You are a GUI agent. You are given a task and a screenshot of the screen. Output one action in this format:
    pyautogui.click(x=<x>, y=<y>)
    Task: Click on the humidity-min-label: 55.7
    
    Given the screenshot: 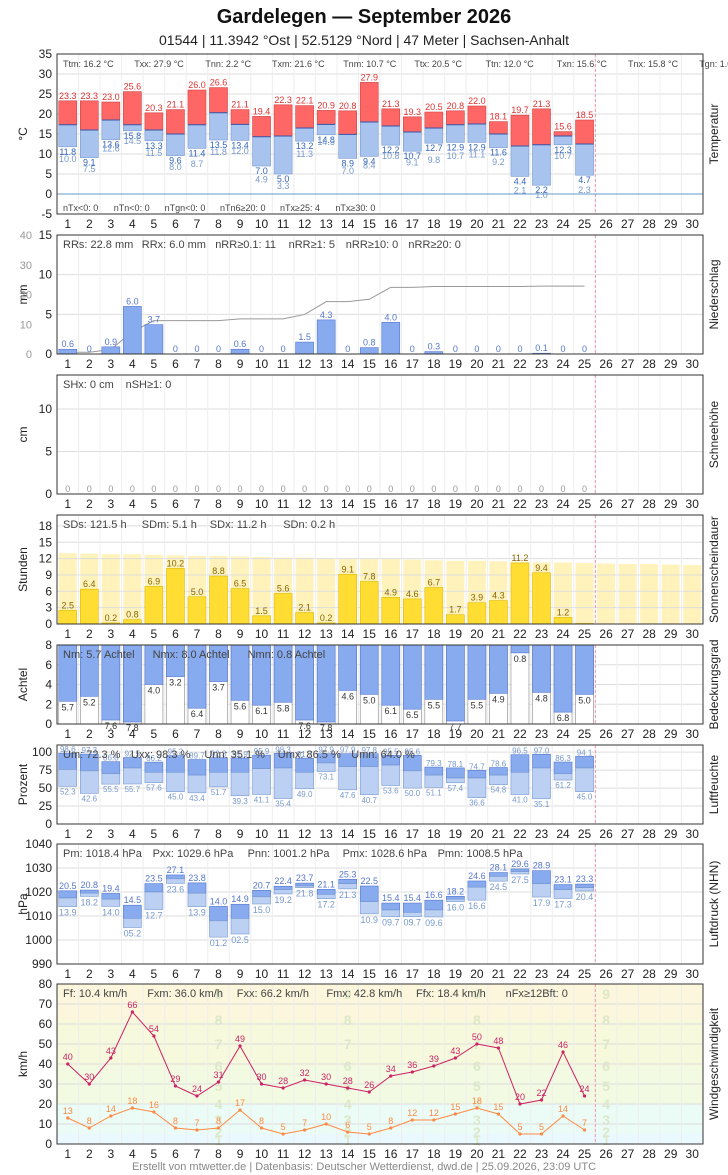 What is the action you would take?
    pyautogui.click(x=133, y=789)
    